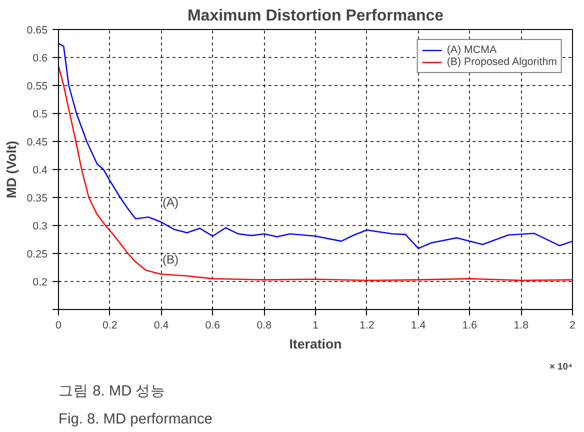 Image resolution: width=584 pixels, height=432 pixels. I want to click on y-tick-label: 0.25, so click(37, 254).